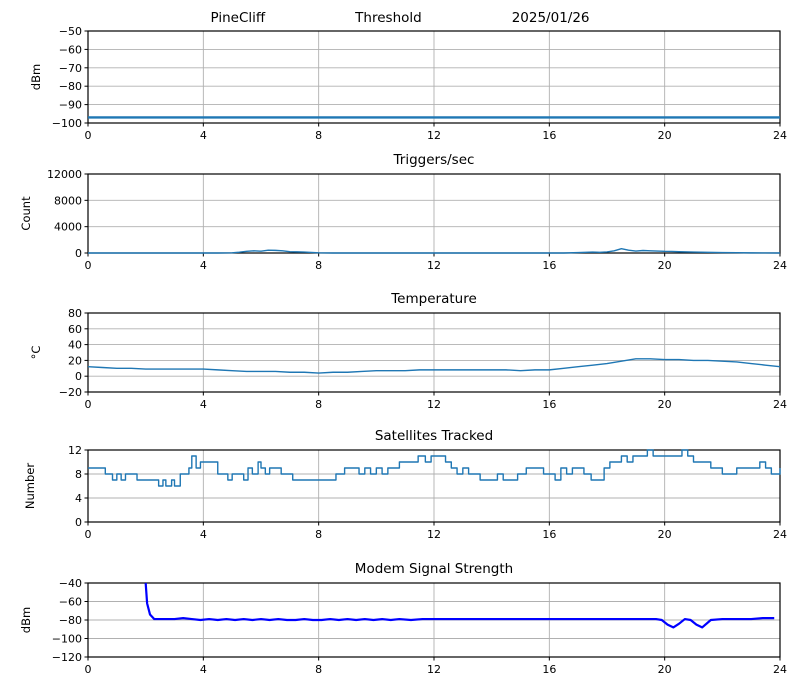 This screenshot has width=800, height=700. I want to click on xtick-threshold: 16, so click(549, 135).